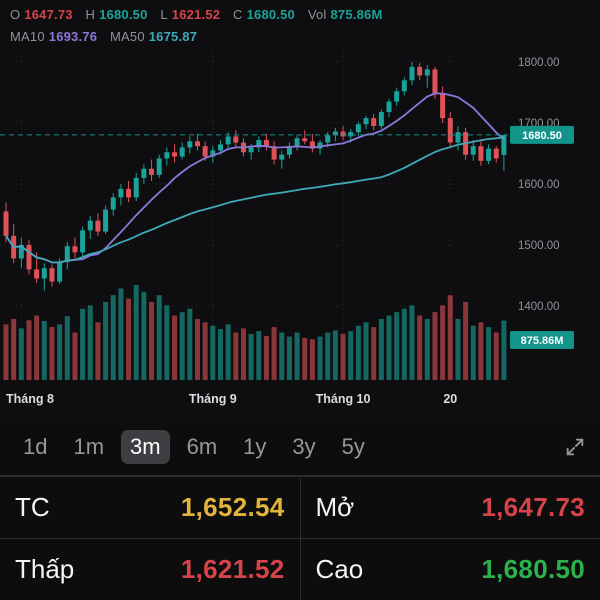 The image size is (600, 600). Describe the element at coordinates (449, 569) in the screenshot. I see `quote-cell-high: Cao 1,680.50` at that location.